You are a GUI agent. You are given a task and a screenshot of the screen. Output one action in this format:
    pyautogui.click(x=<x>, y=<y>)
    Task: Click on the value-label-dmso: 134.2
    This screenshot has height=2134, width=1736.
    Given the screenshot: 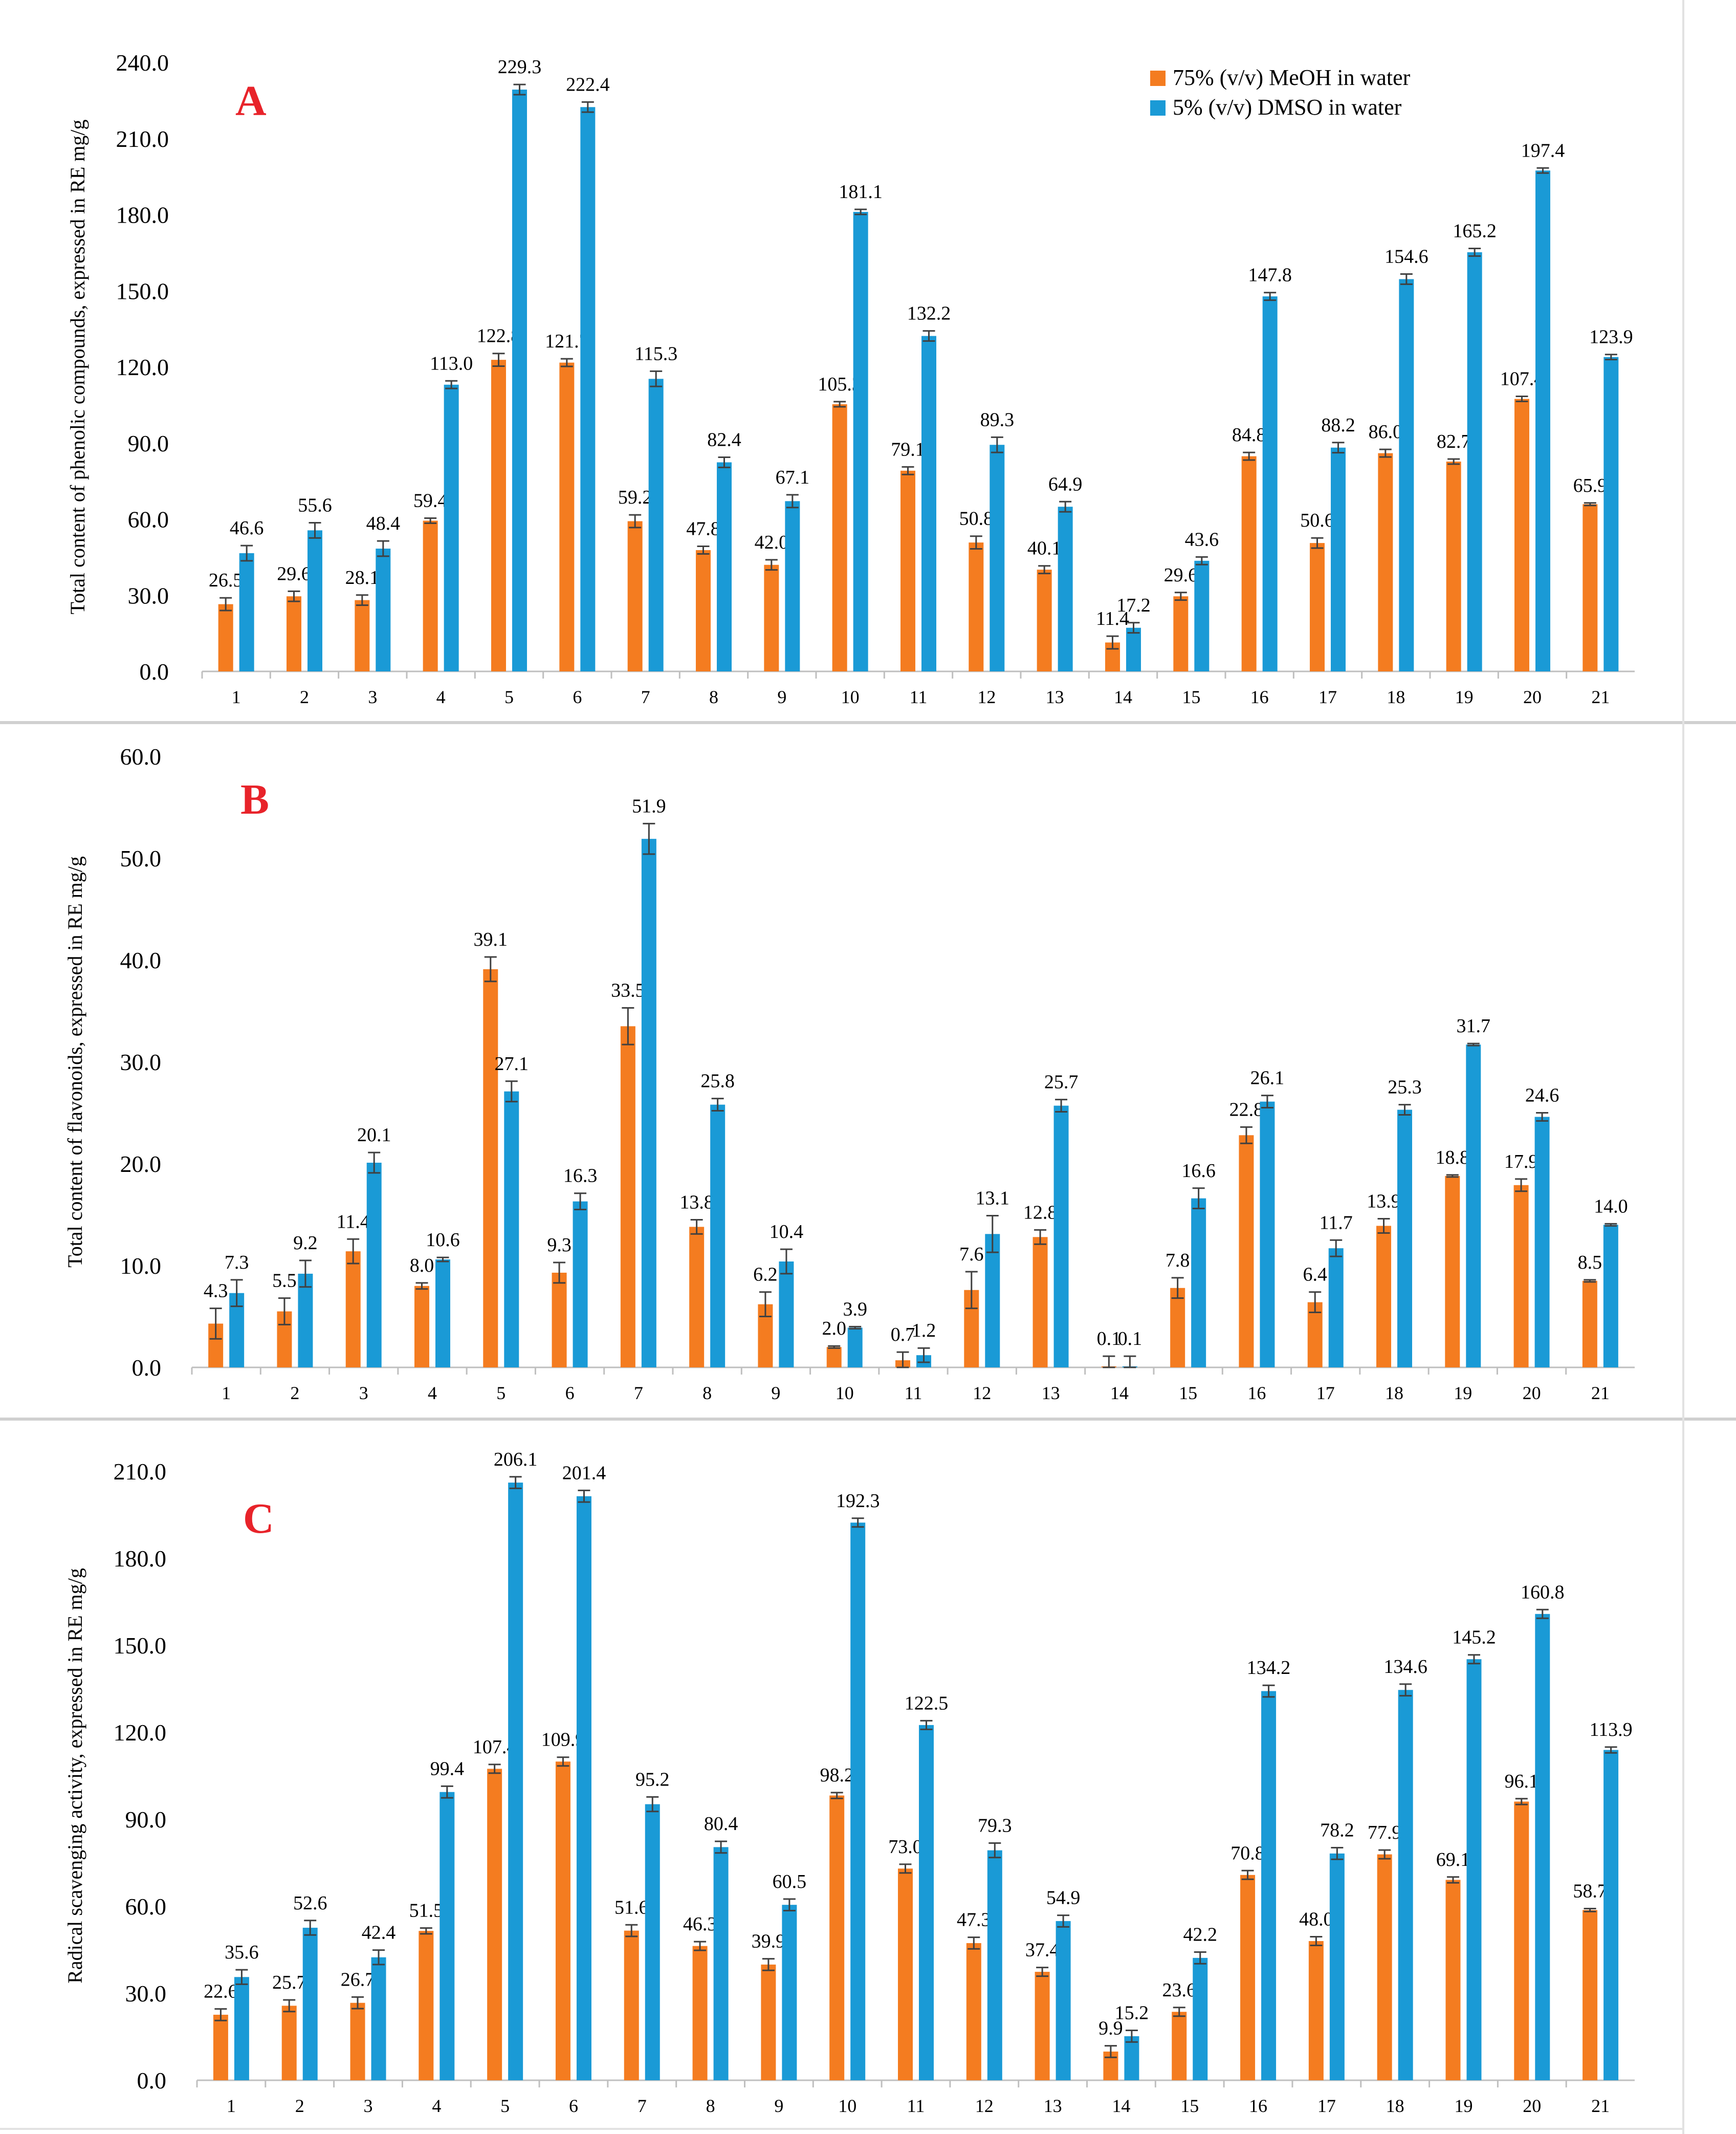 What is the action you would take?
    pyautogui.click(x=1269, y=1668)
    